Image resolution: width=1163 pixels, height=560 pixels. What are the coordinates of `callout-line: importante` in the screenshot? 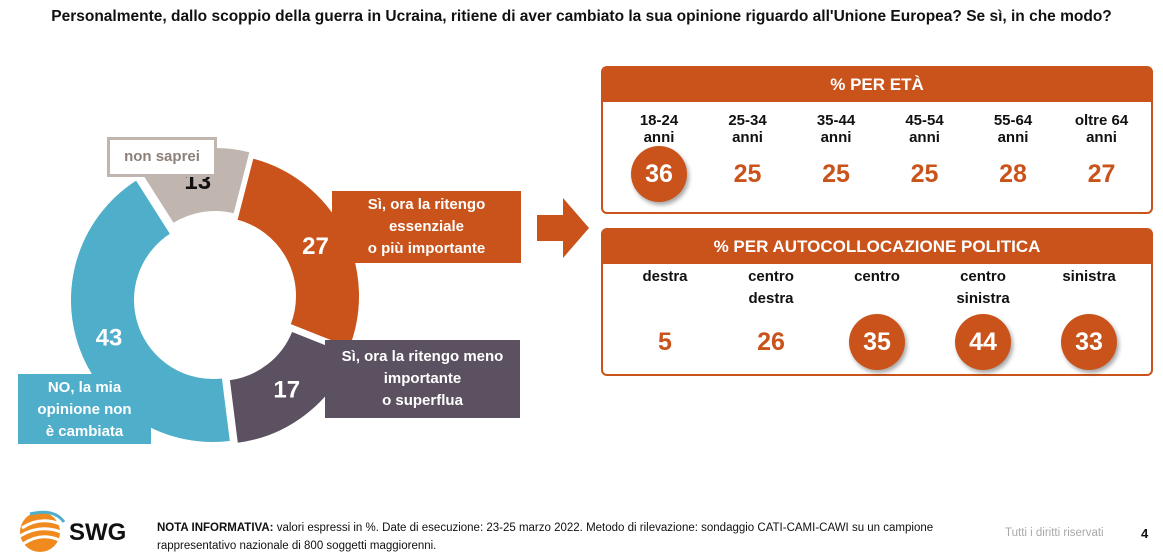 It's located at (422, 378).